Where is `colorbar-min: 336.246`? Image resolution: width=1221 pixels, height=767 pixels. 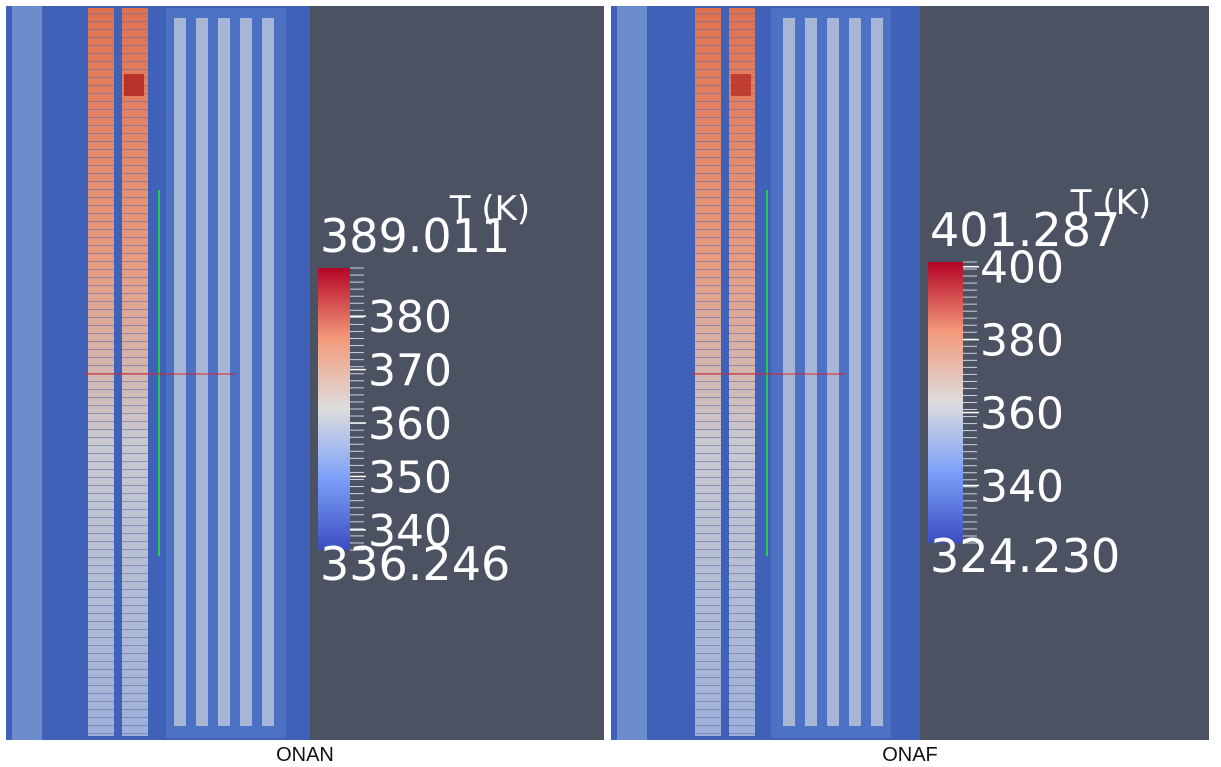 colorbar-min: 336.246 is located at coordinates (415, 564).